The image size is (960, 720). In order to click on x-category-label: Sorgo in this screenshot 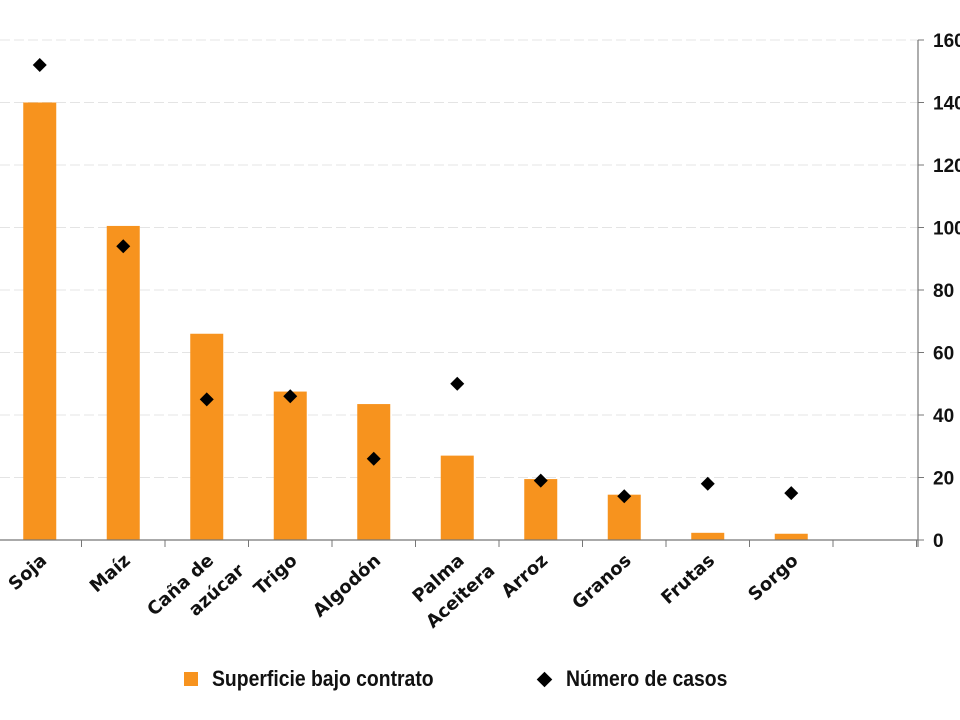, I will do `click(773, 577)`.